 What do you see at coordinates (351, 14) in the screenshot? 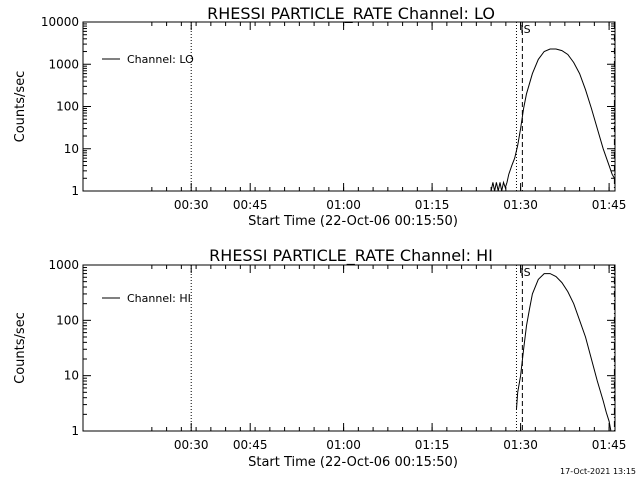
I see `chart-title: RHESSI PARTICLE_RATE Channel: LO` at bounding box center [351, 14].